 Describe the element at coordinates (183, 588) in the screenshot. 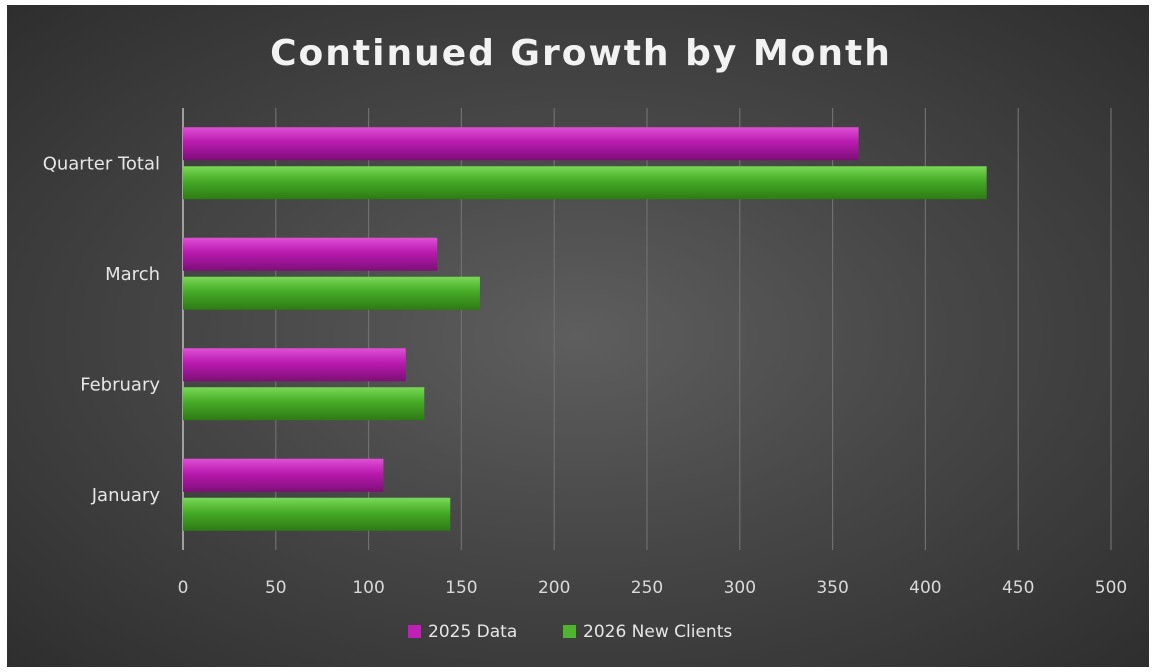

I see `x-tick-label: 0` at that location.